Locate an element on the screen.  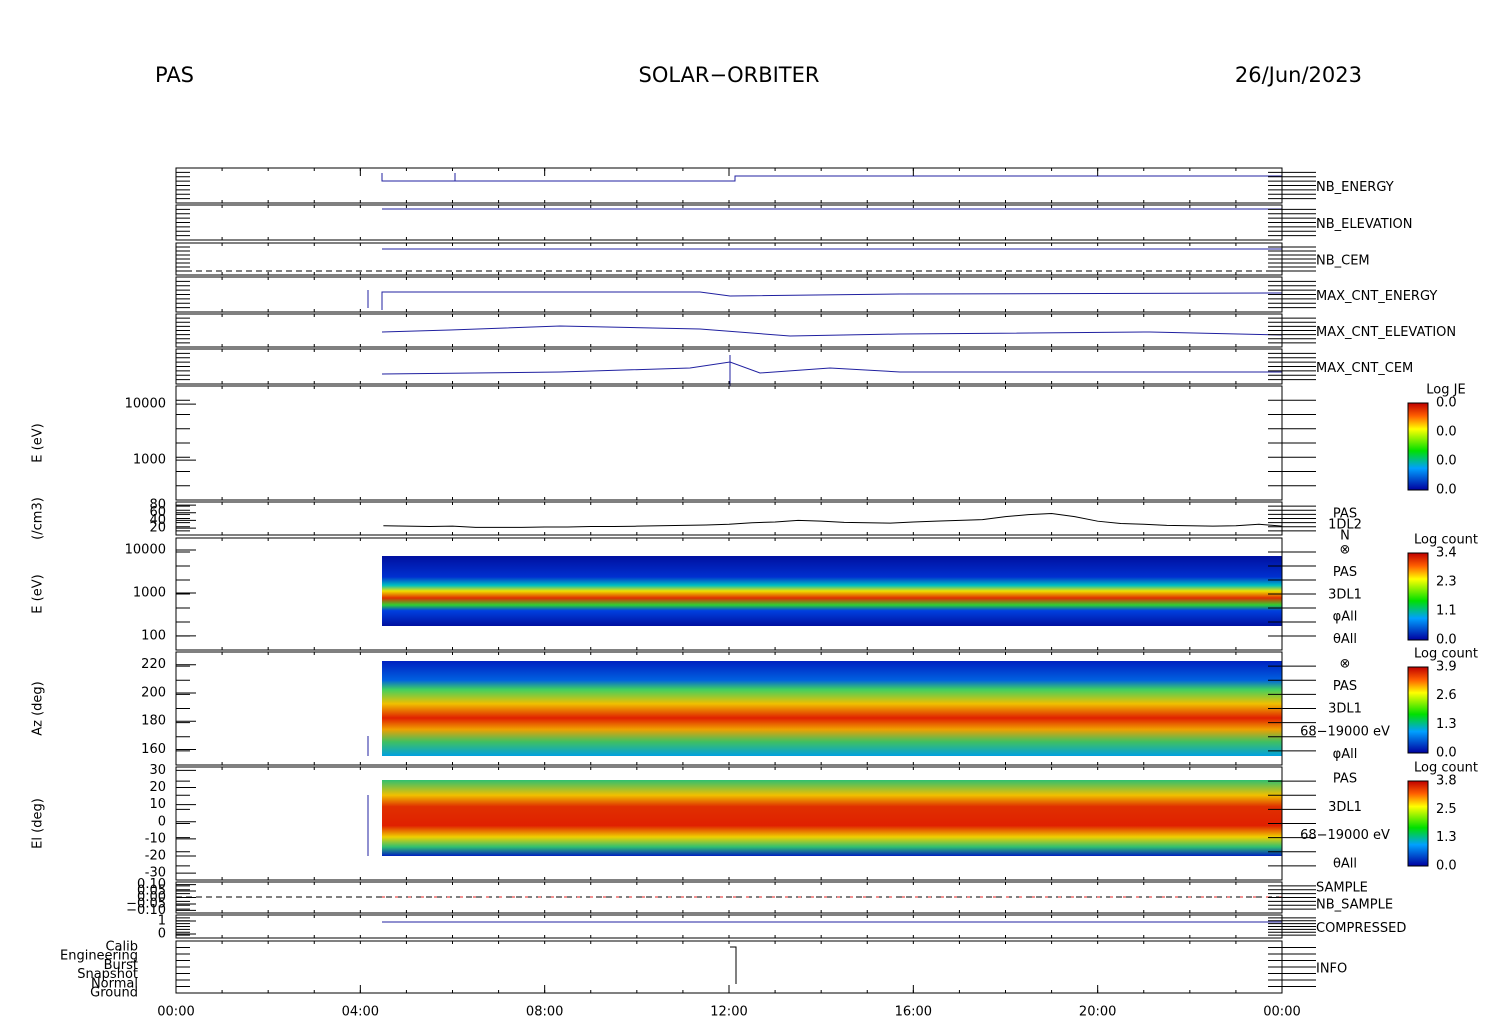
y-tick-label: 20 is located at coordinates (157, 787).